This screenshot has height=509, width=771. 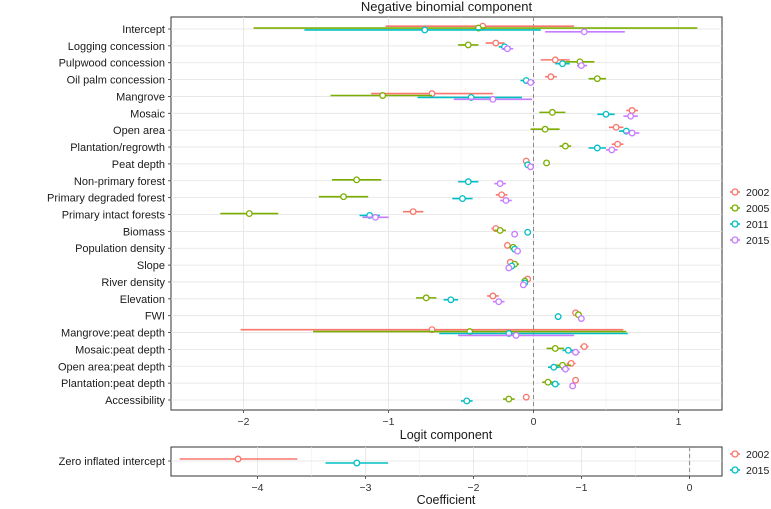 I want to click on y-tick-label: Primary degraded forest, so click(x=106, y=199).